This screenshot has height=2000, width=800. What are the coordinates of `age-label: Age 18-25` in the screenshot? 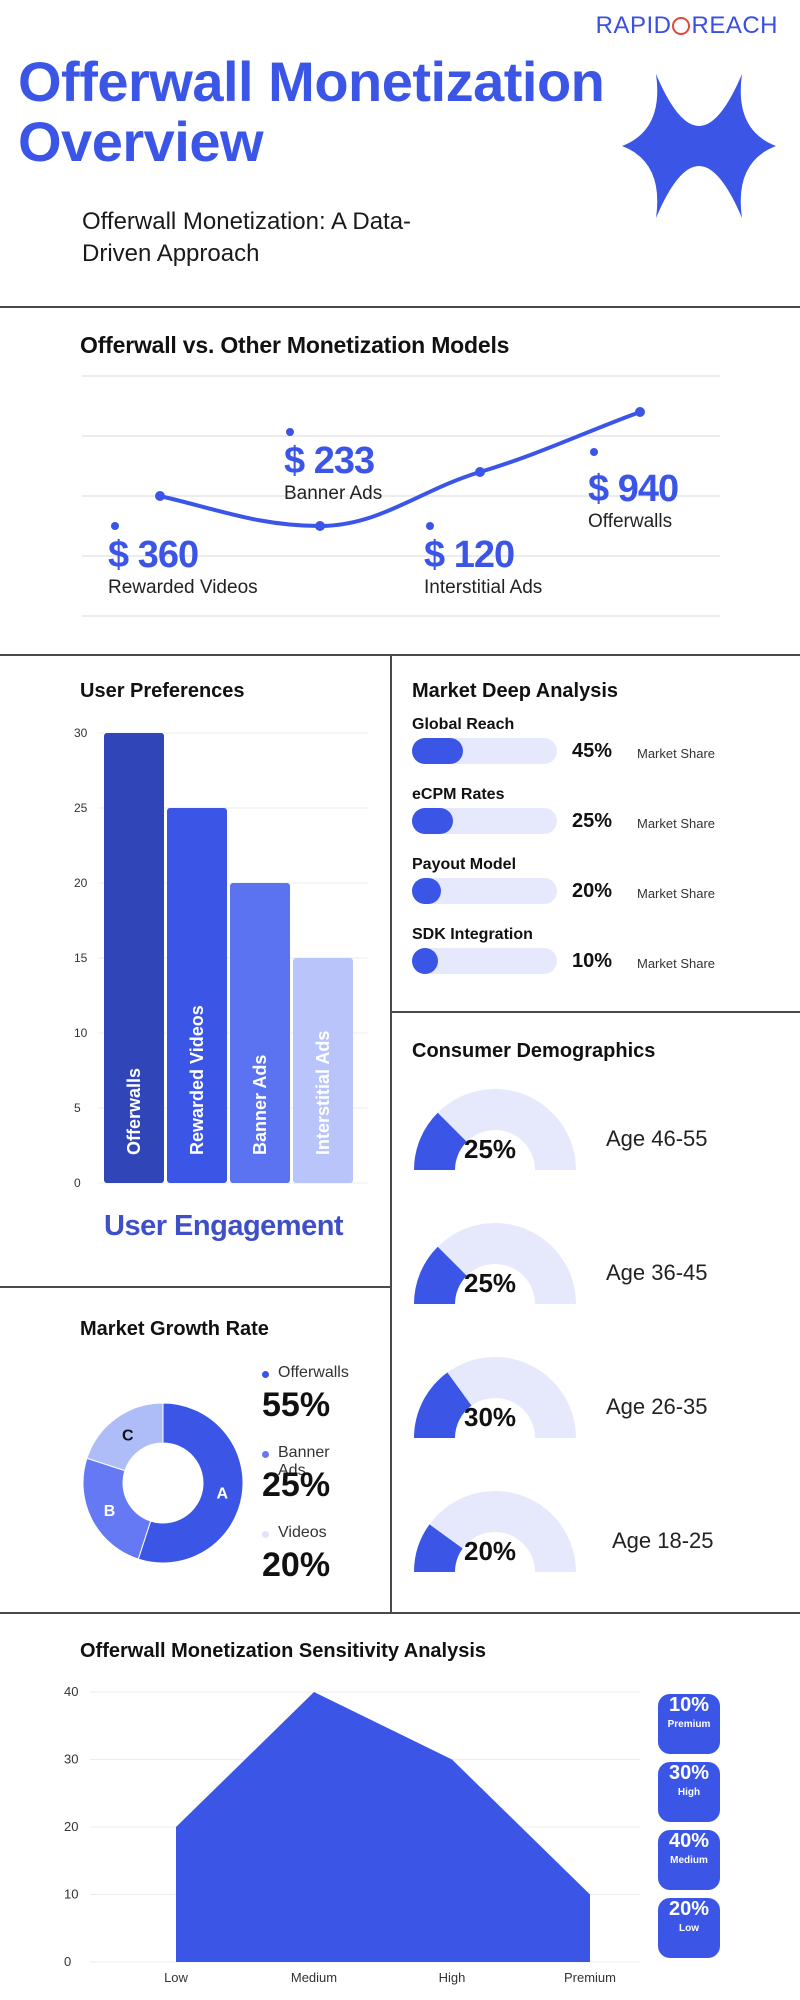 It's located at (663, 1540).